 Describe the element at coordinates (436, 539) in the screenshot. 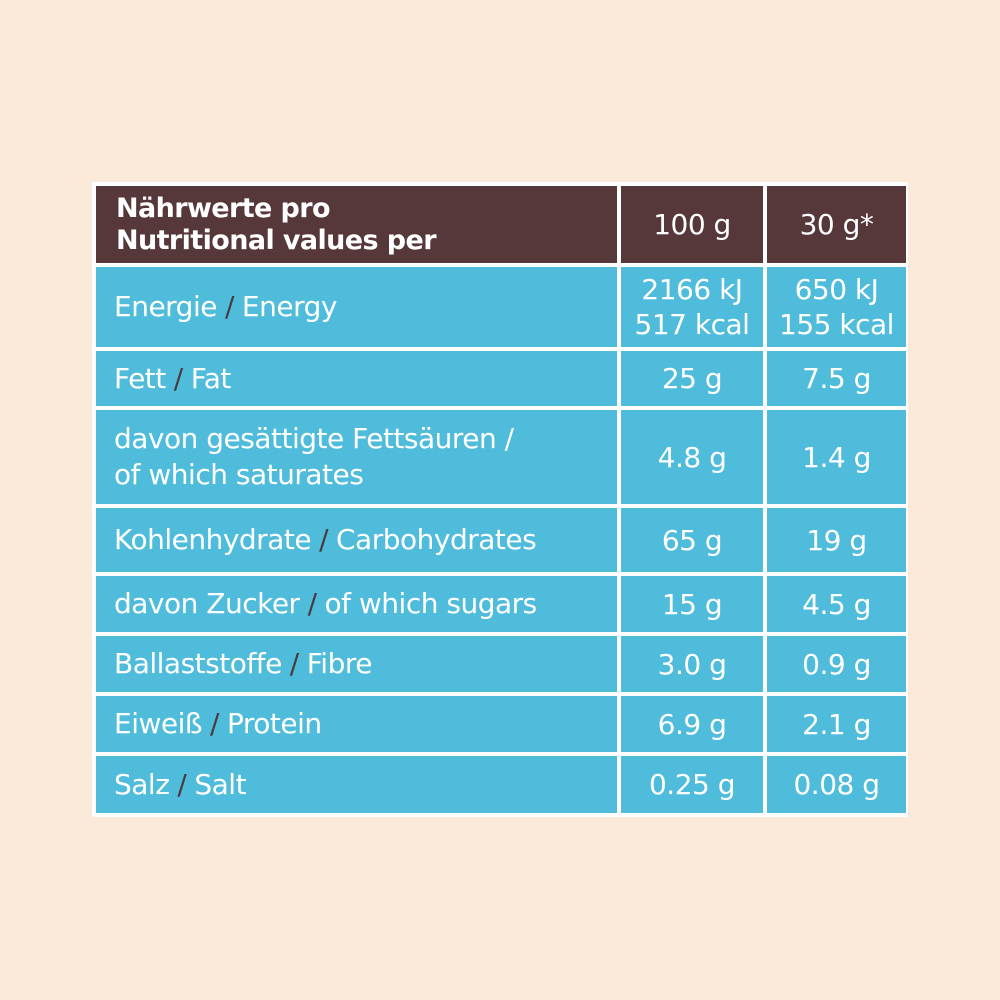

I see `row-carbohydrates-en: Carbohydrates` at that location.